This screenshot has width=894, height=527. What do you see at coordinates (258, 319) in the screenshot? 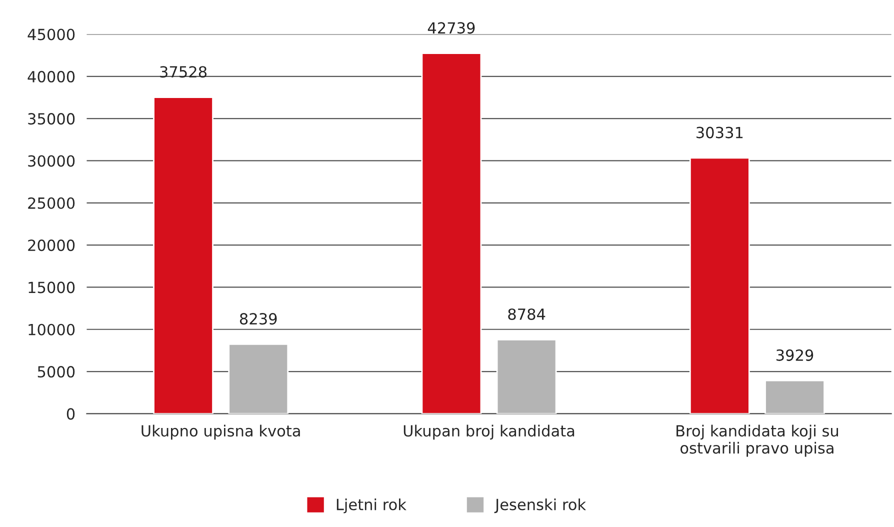
I see `data-label: 8239` at bounding box center [258, 319].